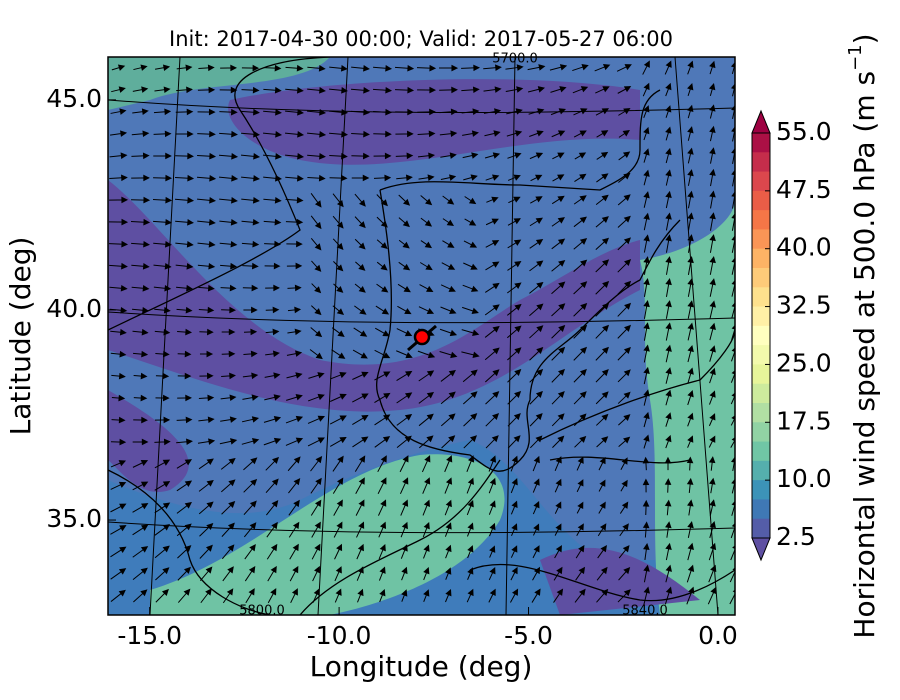 The width and height of the screenshot is (900, 700). What do you see at coordinates (339, 635) in the screenshot?
I see `x-tick-label: -10.0` at bounding box center [339, 635].